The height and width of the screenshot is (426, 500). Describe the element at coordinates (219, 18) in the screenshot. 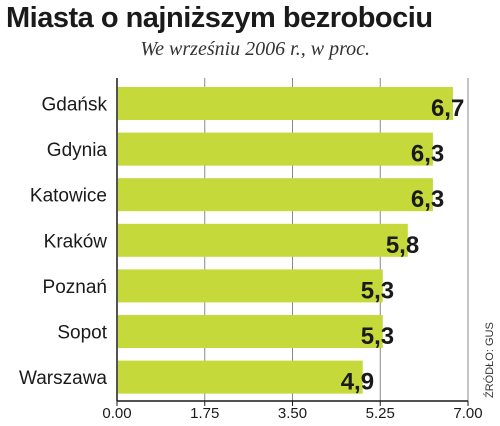

I see `chart-title: Miasta o najniższym bezrobociu` at that location.